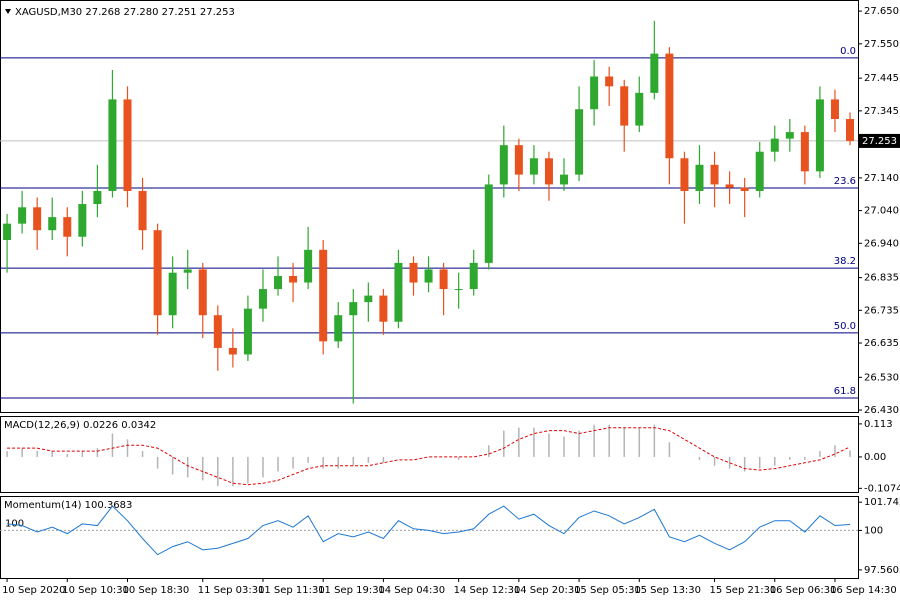 This screenshot has width=900, height=600. I want to click on price-tag, so click(879, 140).